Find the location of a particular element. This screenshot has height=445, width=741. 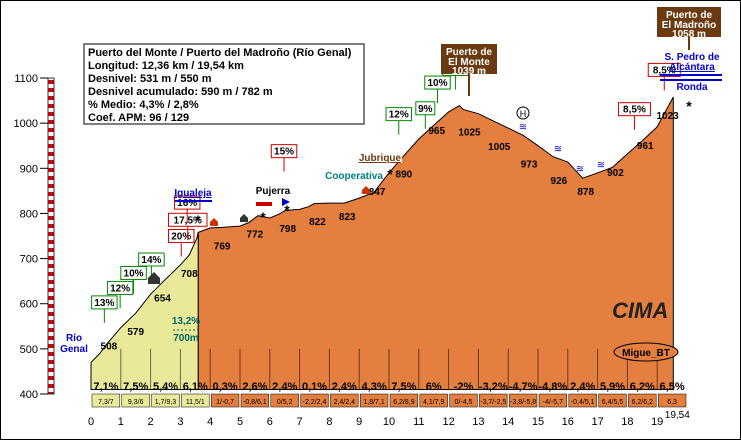

y-tick-label: 700 is located at coordinates (29, 260).